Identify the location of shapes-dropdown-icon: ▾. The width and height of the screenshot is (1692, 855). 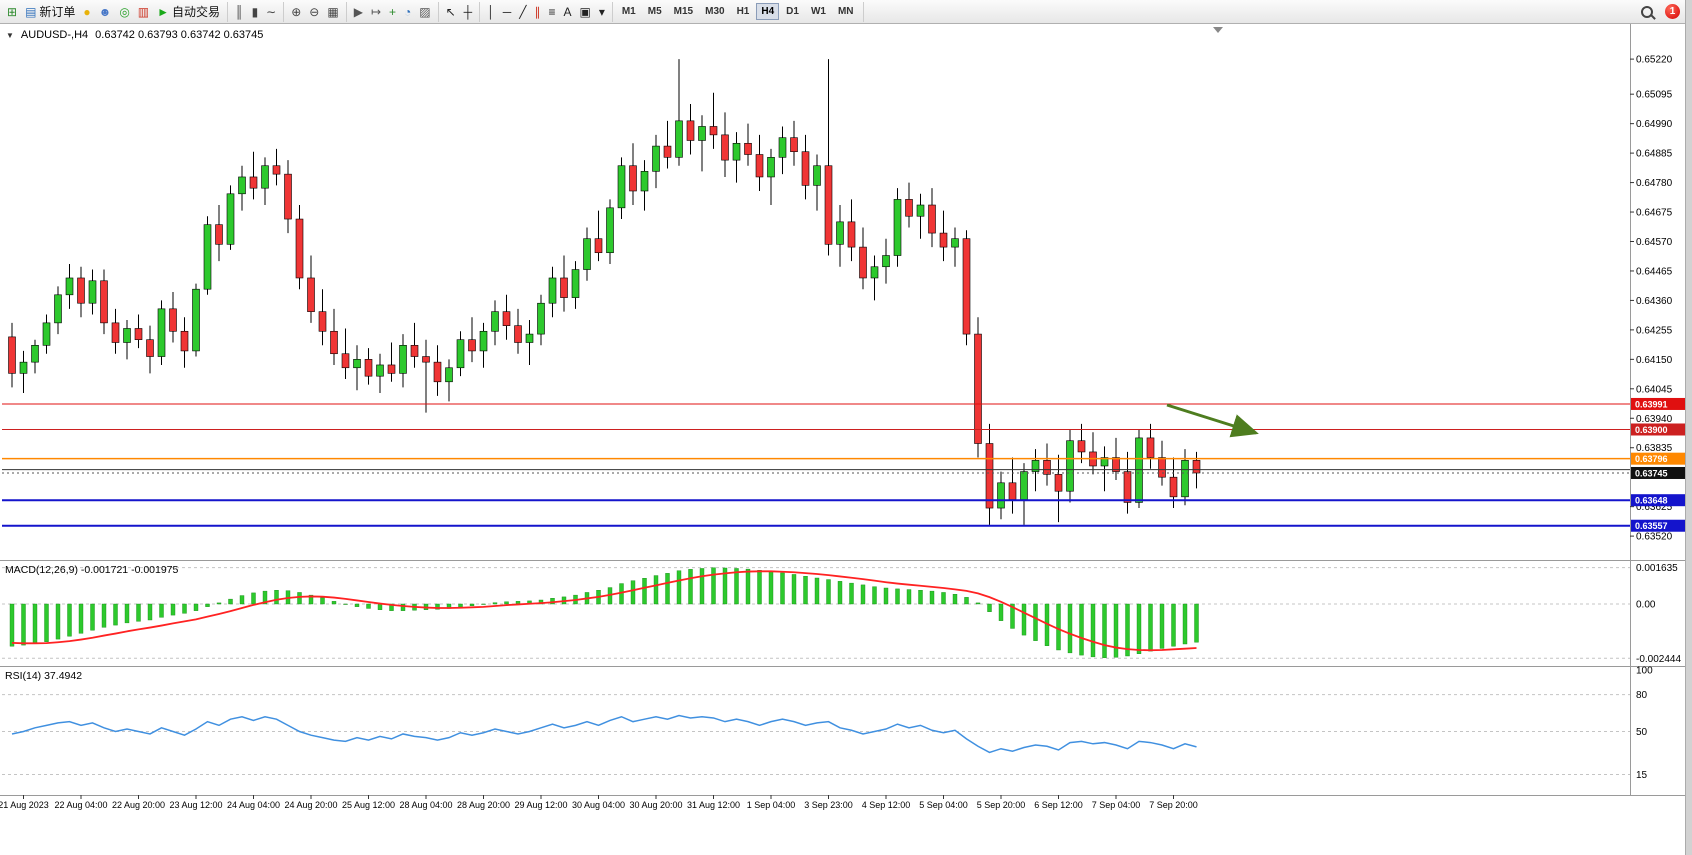
(601, 11).